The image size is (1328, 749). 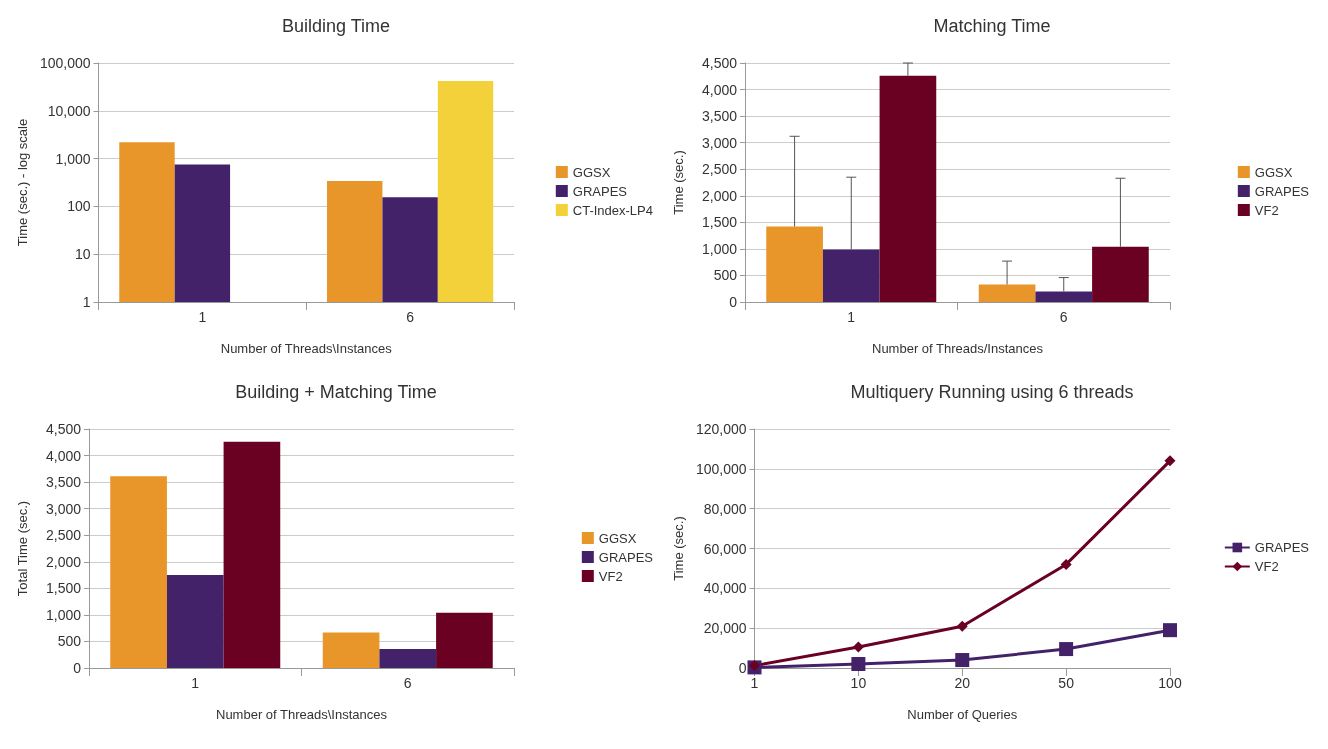 What do you see at coordinates (957, 348) in the screenshot?
I see `x-axis-title: Number of Threads/Instances` at bounding box center [957, 348].